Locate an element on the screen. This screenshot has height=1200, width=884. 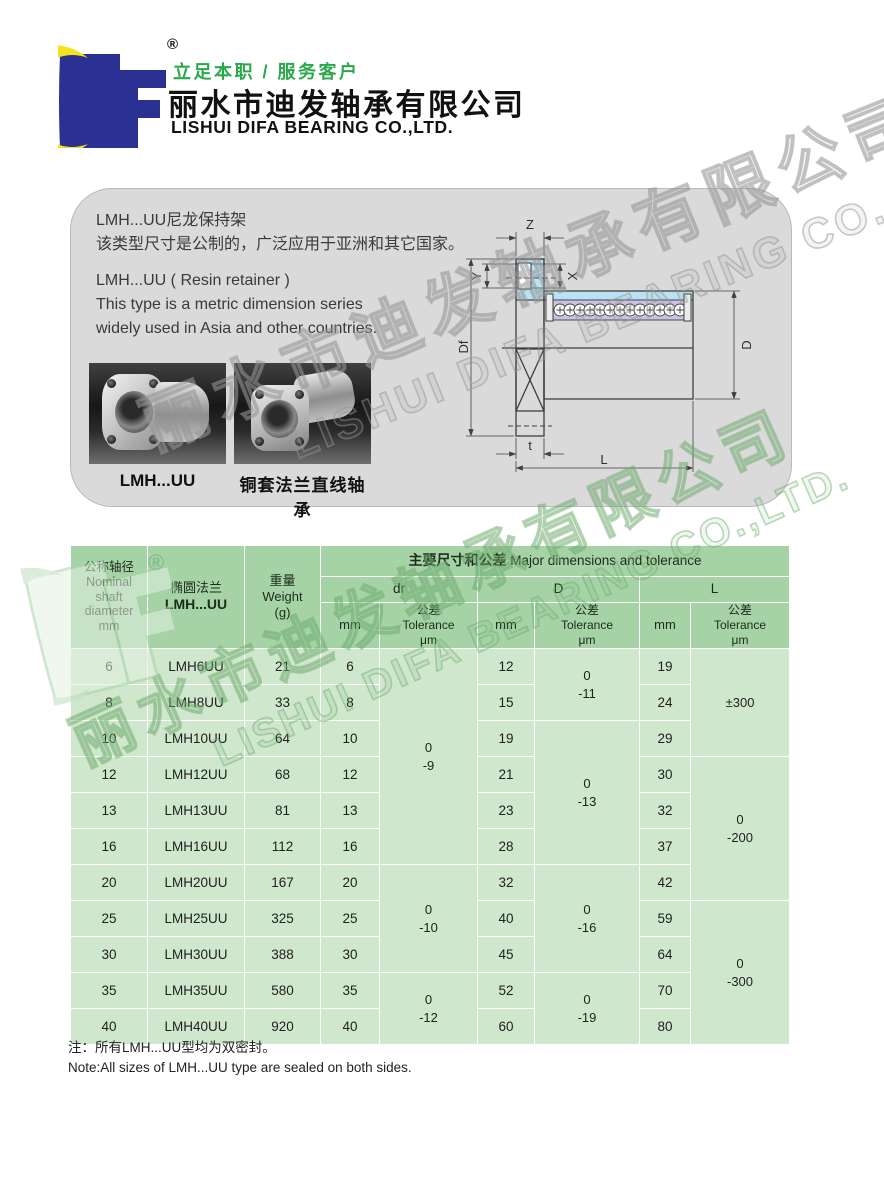
dim-label-z: Z is located at coordinates (530, 224).